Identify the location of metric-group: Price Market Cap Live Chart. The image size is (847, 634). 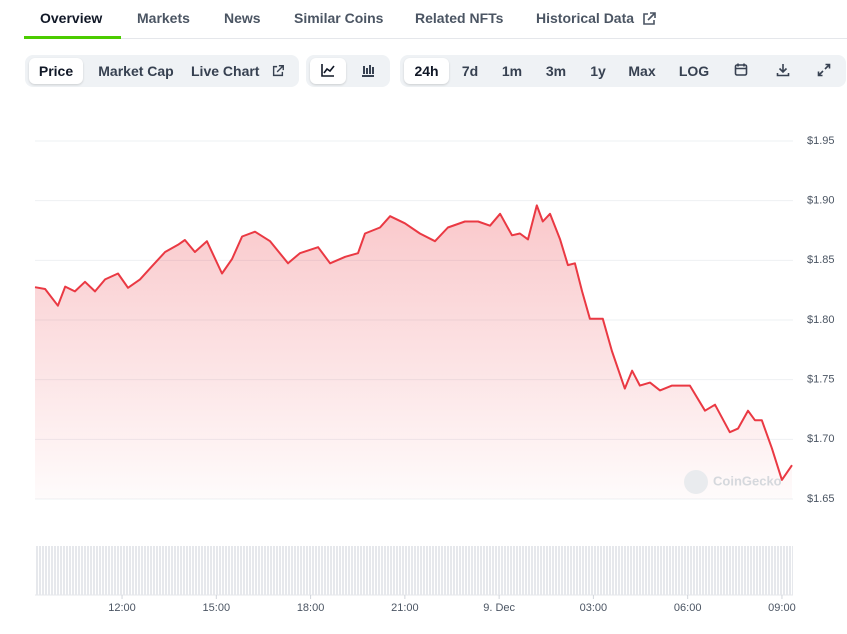
(162, 71).